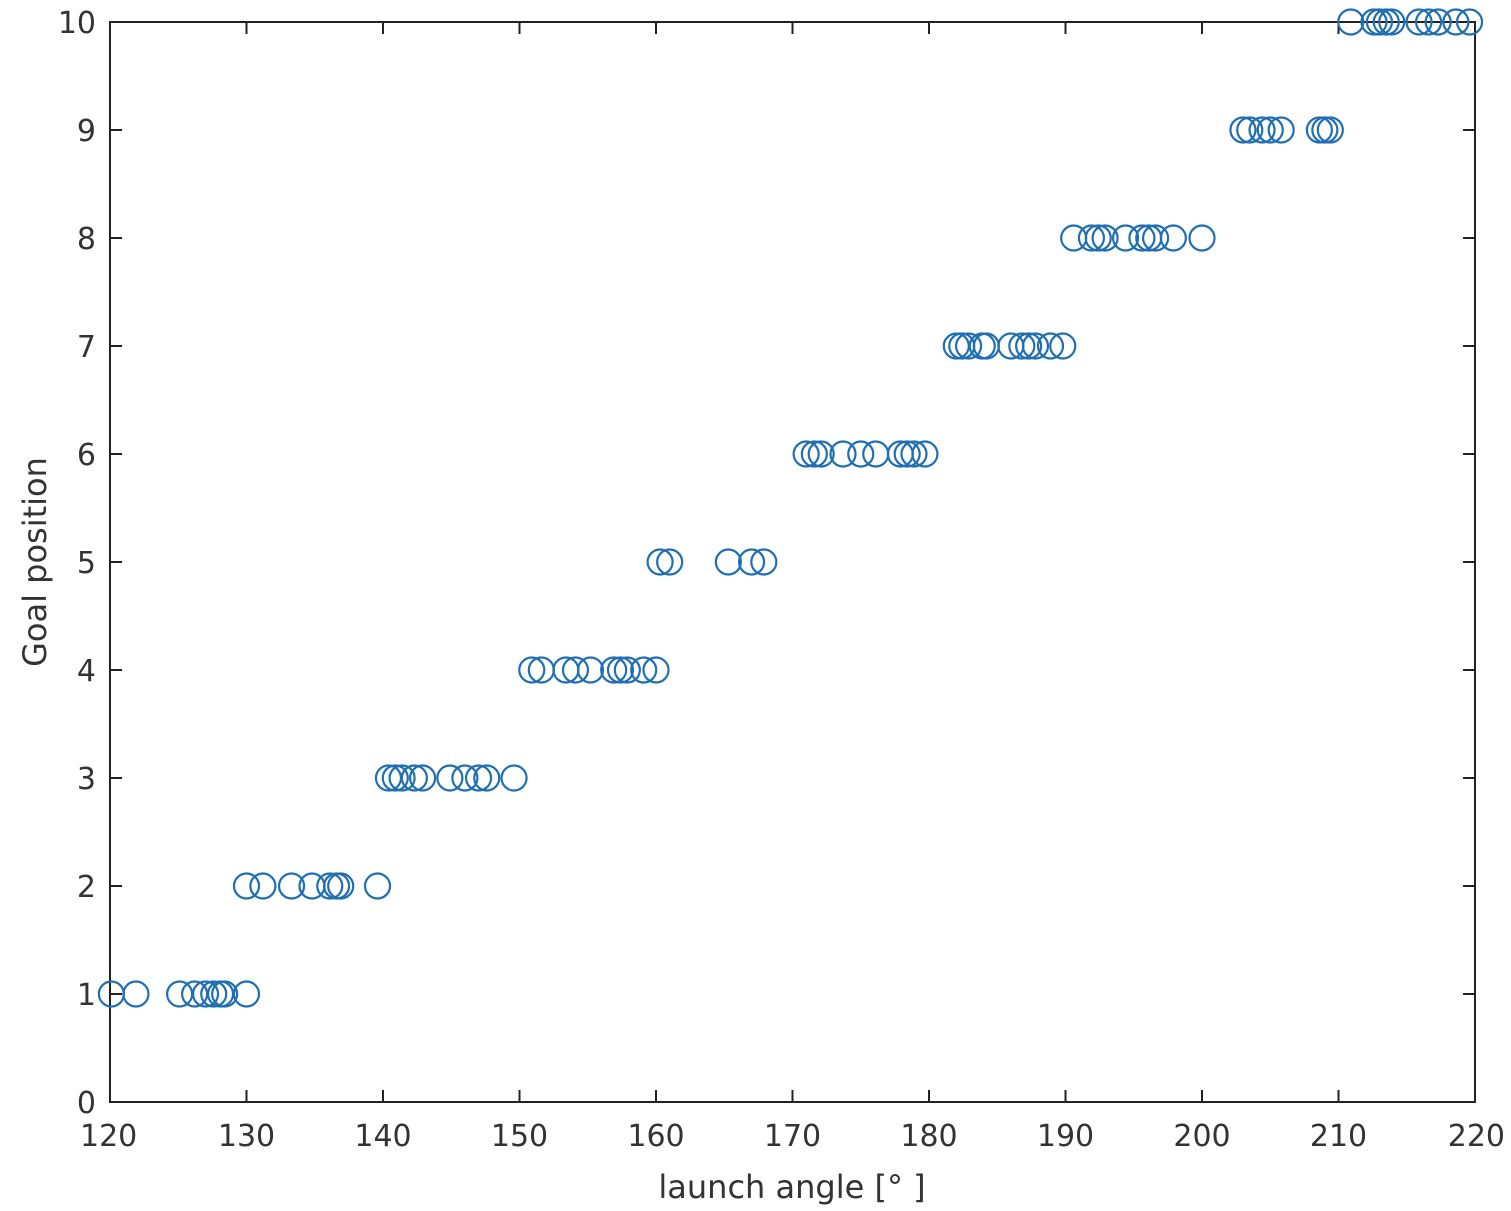 The image size is (1511, 1211). What do you see at coordinates (86, 887) in the screenshot?
I see `y-tick-label: 2` at bounding box center [86, 887].